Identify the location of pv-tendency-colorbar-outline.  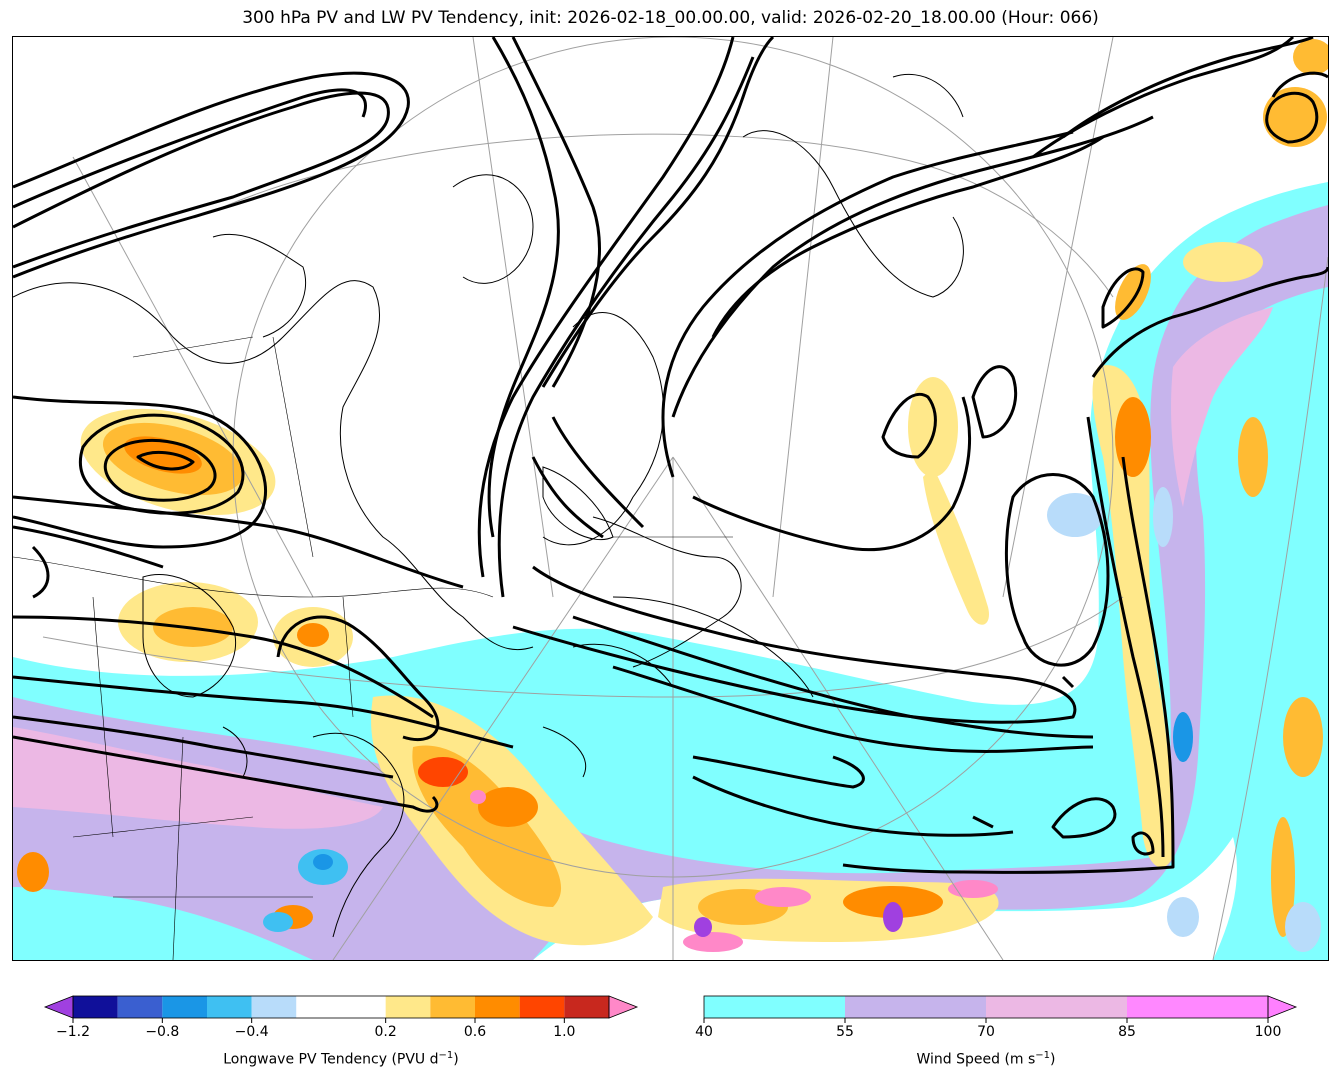
(341, 1007).